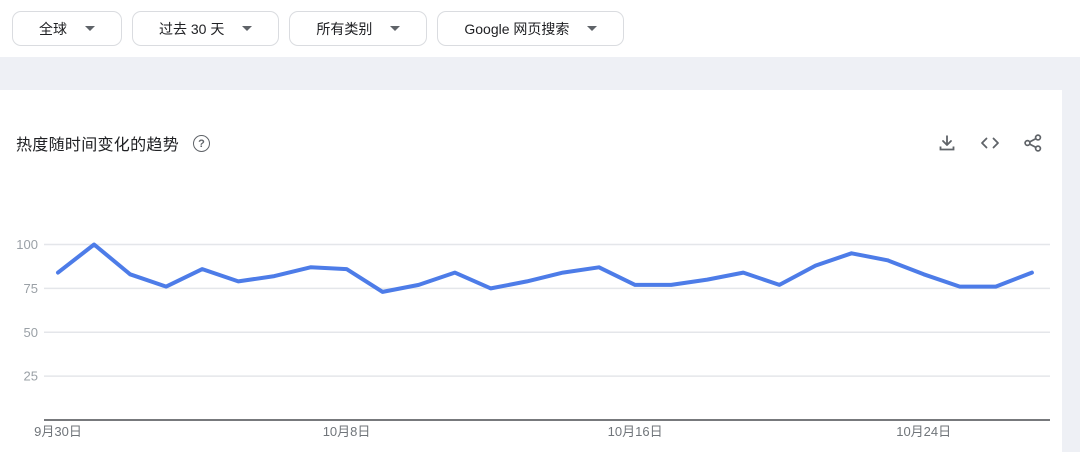  I want to click on filter-region-button: 全球, so click(67, 28).